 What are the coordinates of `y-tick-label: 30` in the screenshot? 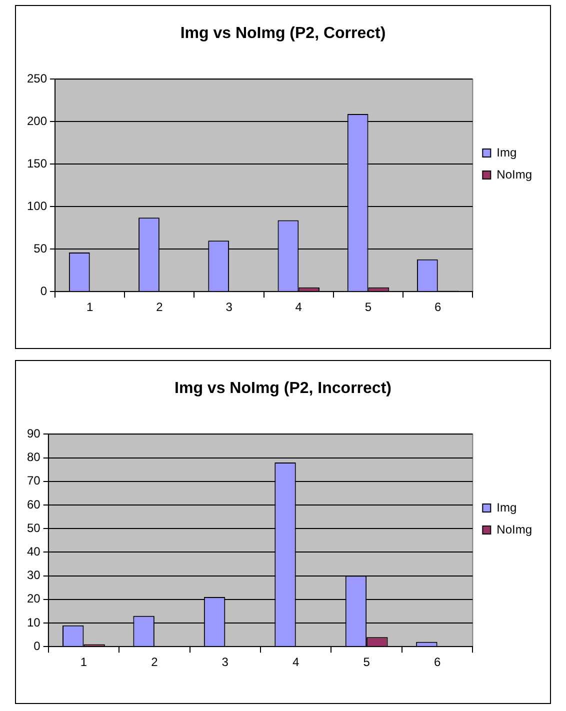 It's located at (33, 575).